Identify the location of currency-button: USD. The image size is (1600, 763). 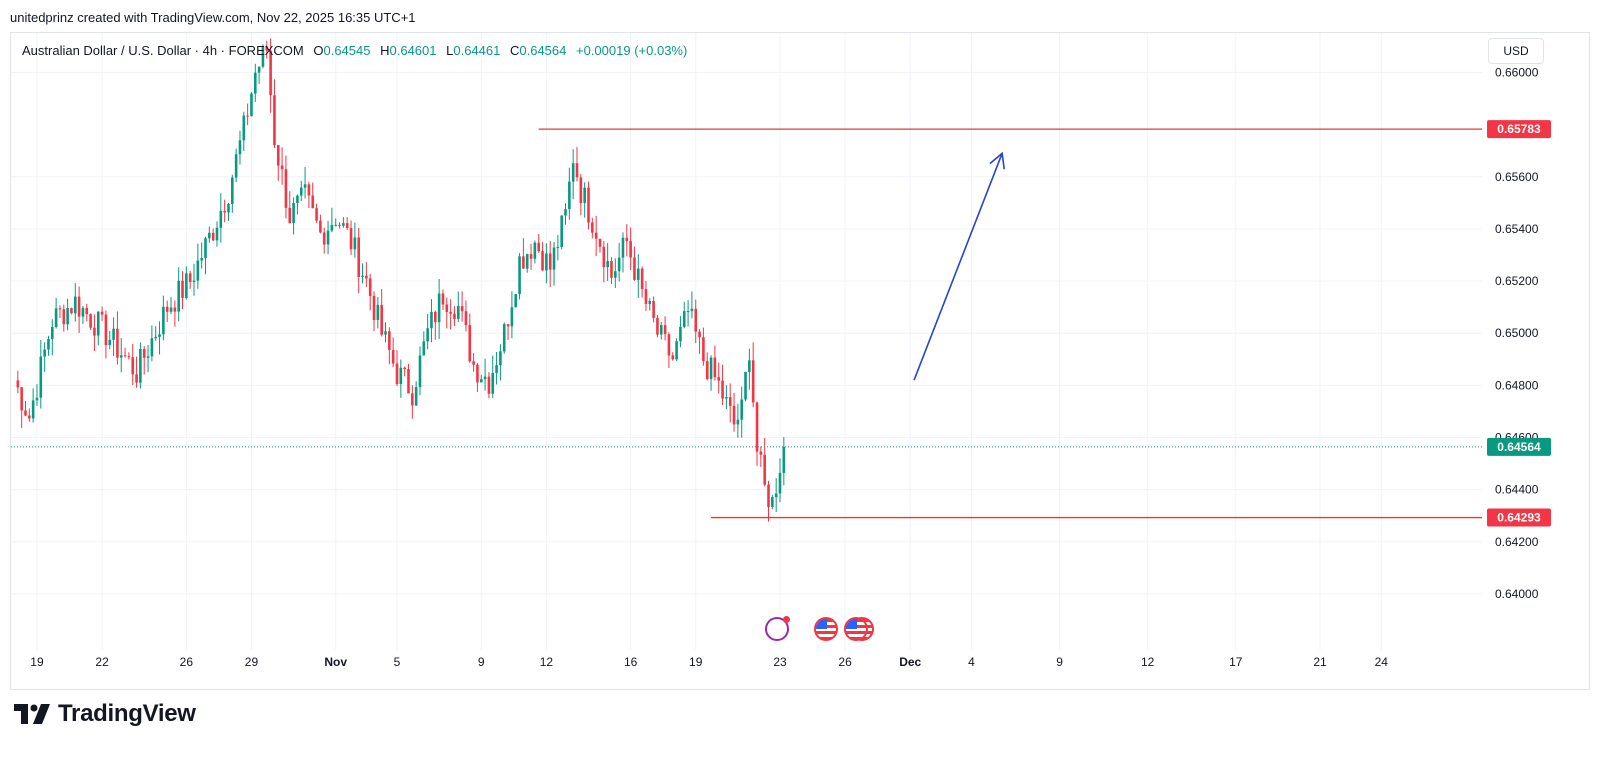
(1516, 51).